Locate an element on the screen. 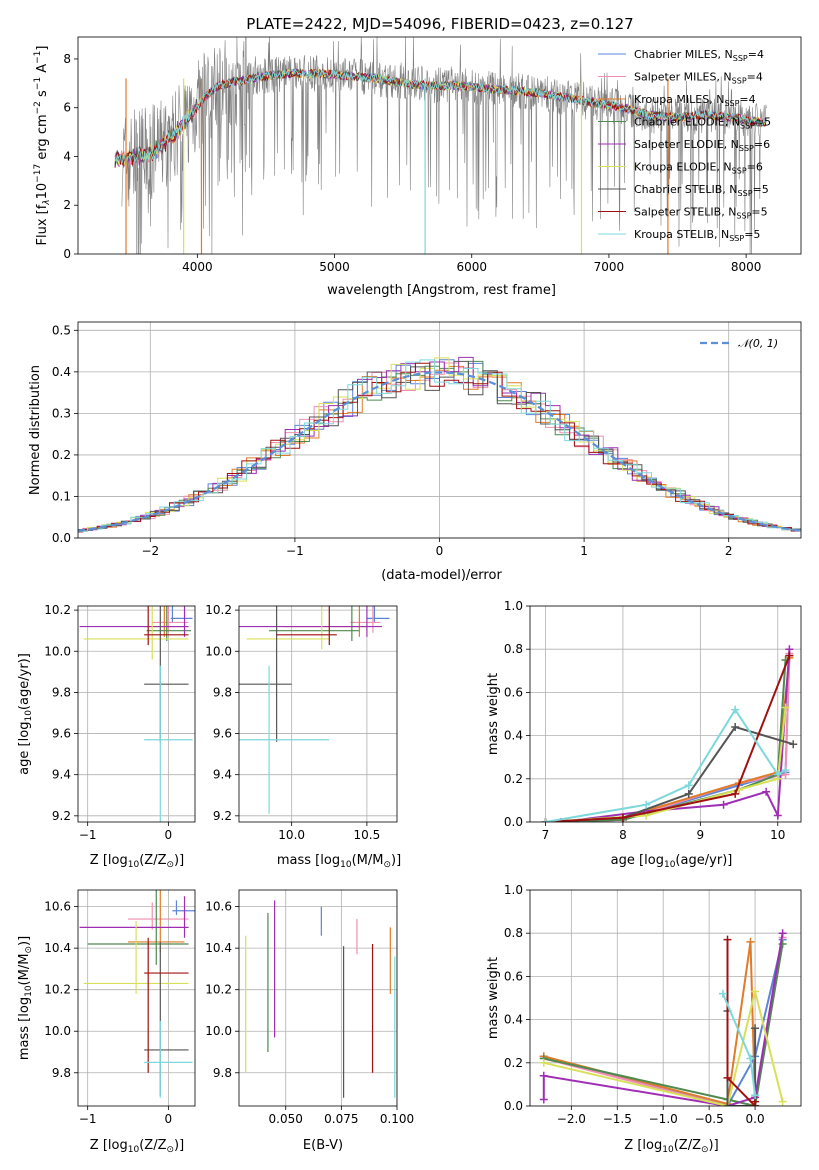  legend-label-base: Salpeter STELIB, N is located at coordinates (685, 212).